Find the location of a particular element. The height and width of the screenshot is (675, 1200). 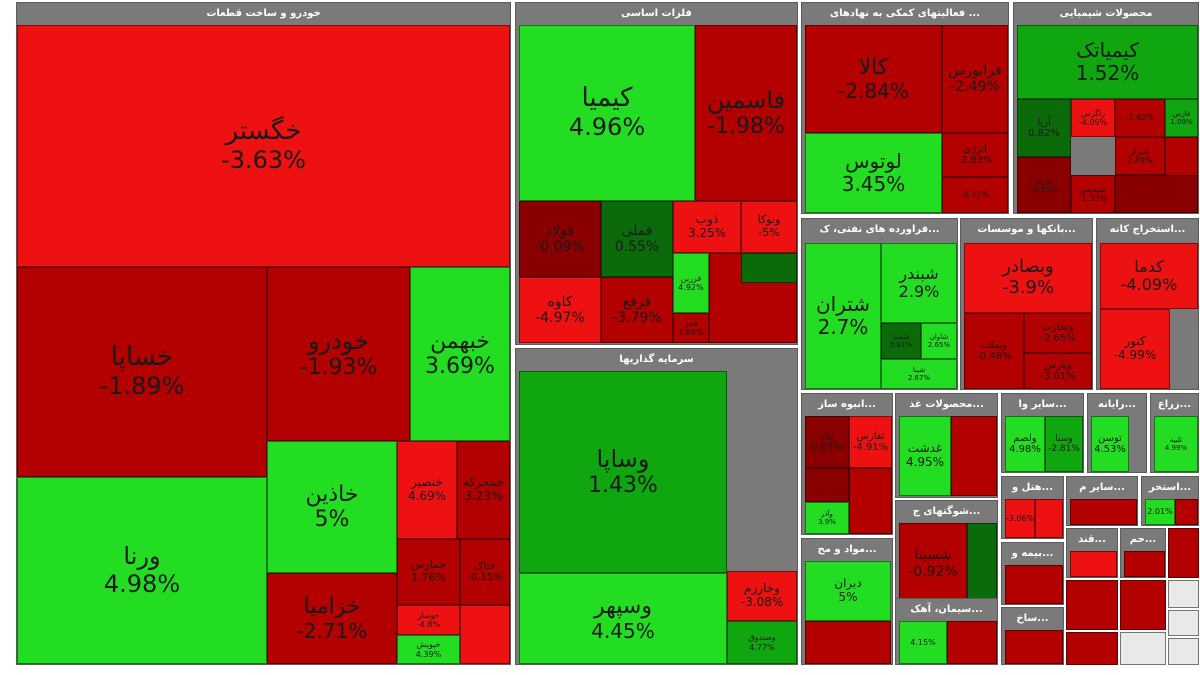

stock-tile: خزامیا -2.71% is located at coordinates (332, 618).